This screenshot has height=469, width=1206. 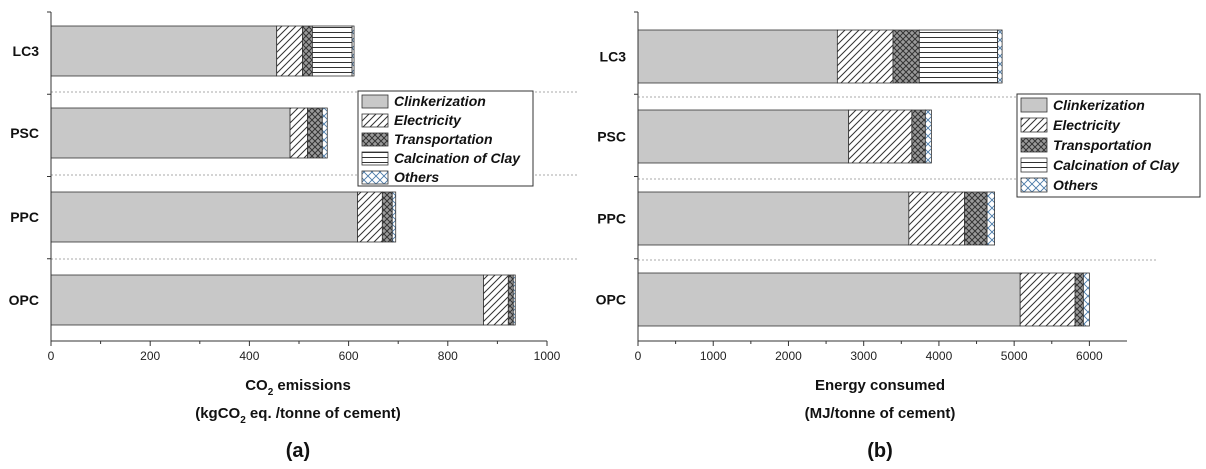 I want to click on panel-label-a: (a), so click(x=298, y=451).